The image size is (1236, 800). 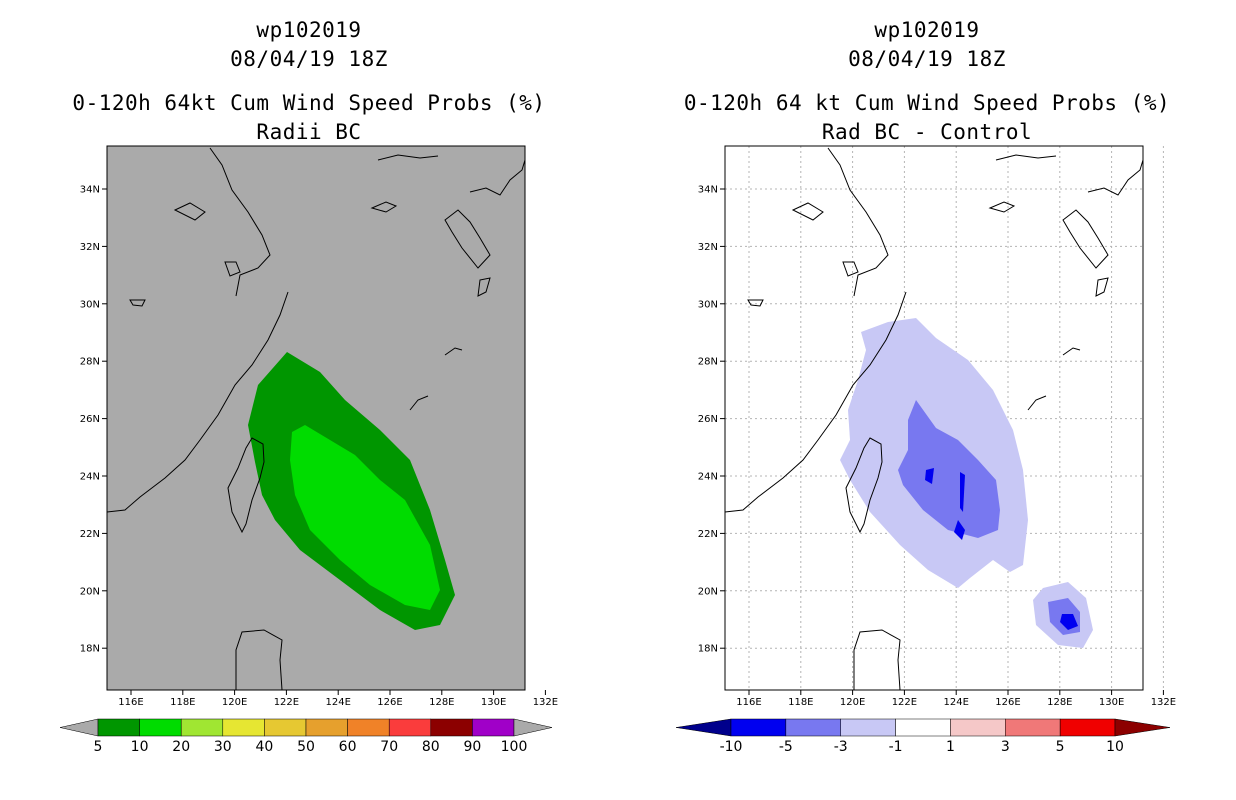 What do you see at coordinates (786, 747) in the screenshot?
I see `right-colorbar-label: -5` at bounding box center [786, 747].